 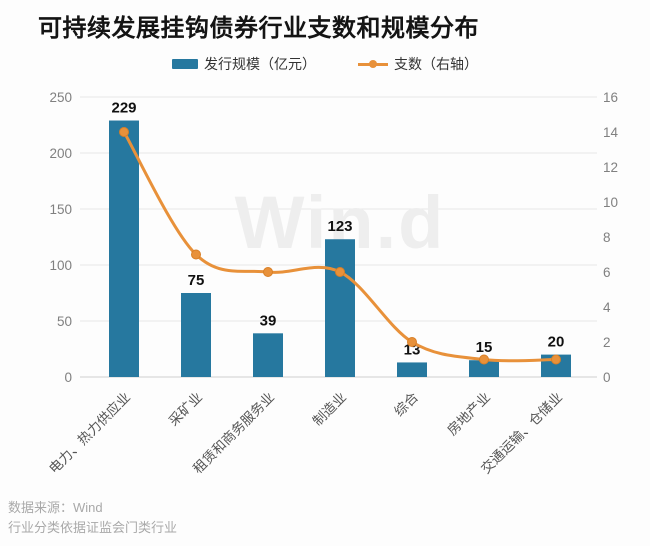 I want to click on legend-label-bar: 发行规模（亿元）, so click(x=260, y=64).